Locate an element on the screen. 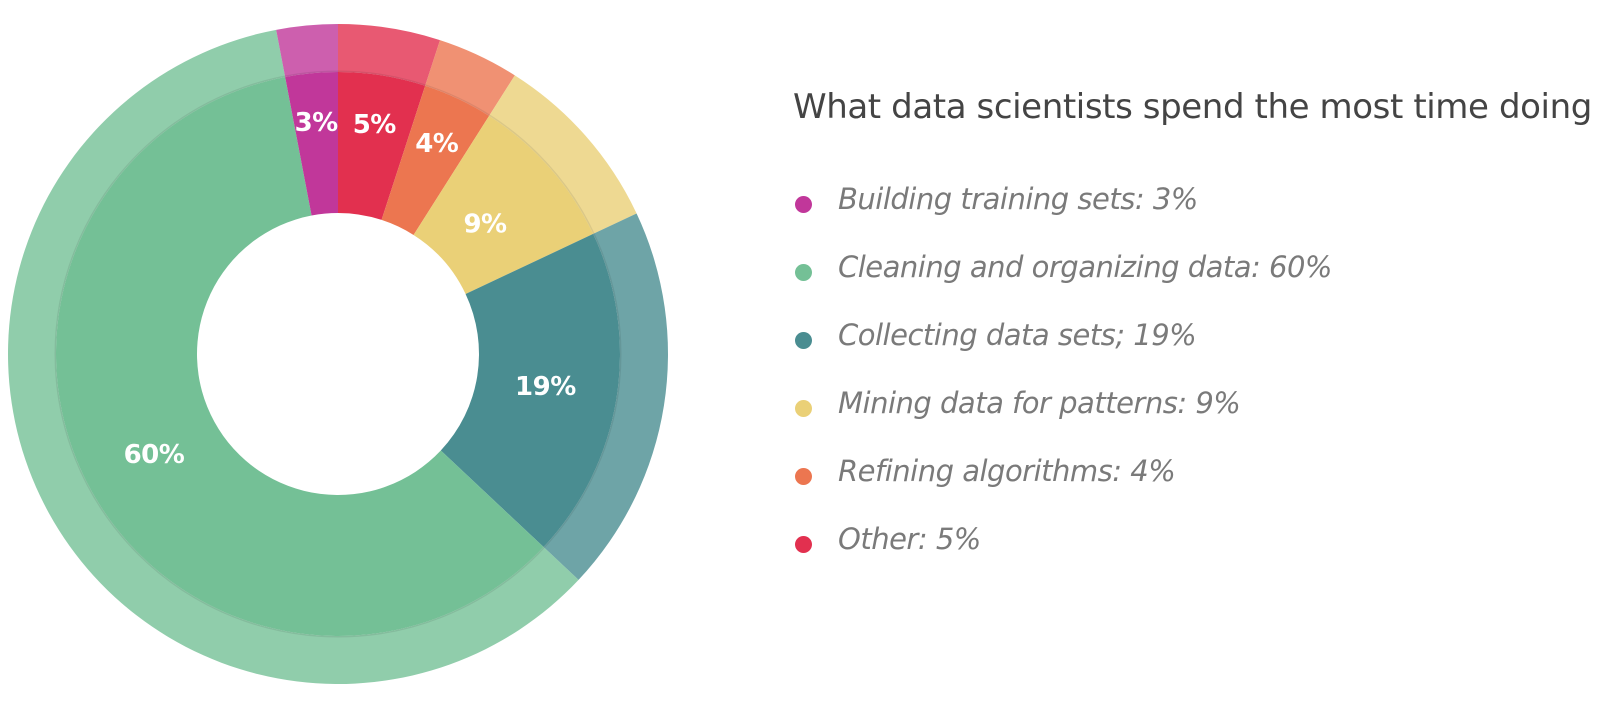 The height and width of the screenshot is (708, 1600). legend-label: Building training sets: 3% is located at coordinates (1018, 199).